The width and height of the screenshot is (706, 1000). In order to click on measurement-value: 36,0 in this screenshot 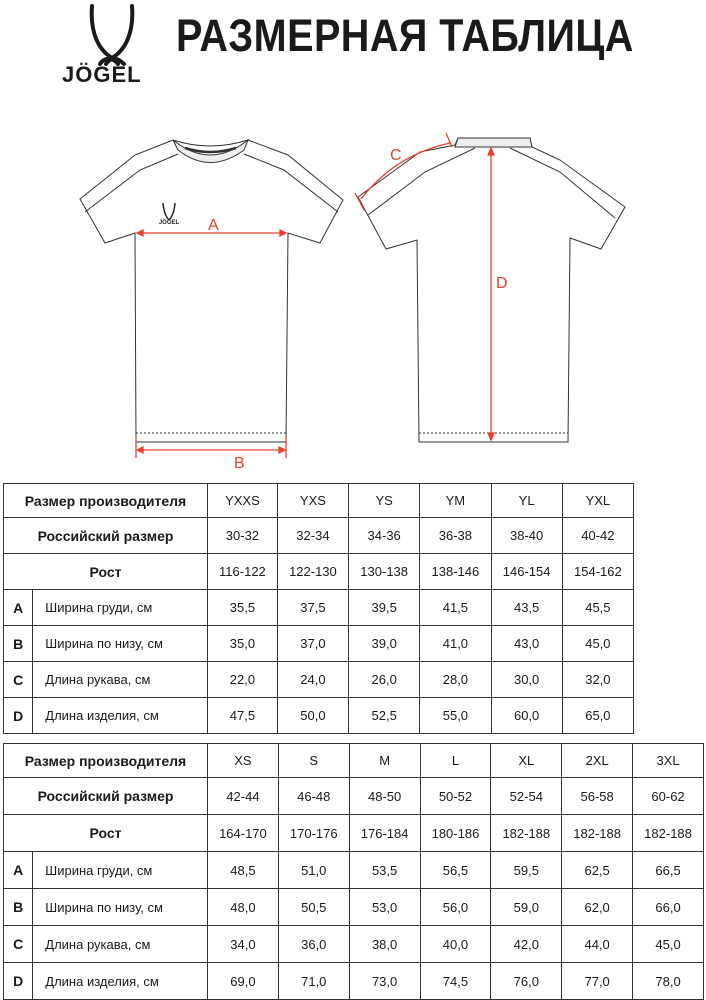, I will do `click(313, 944)`.